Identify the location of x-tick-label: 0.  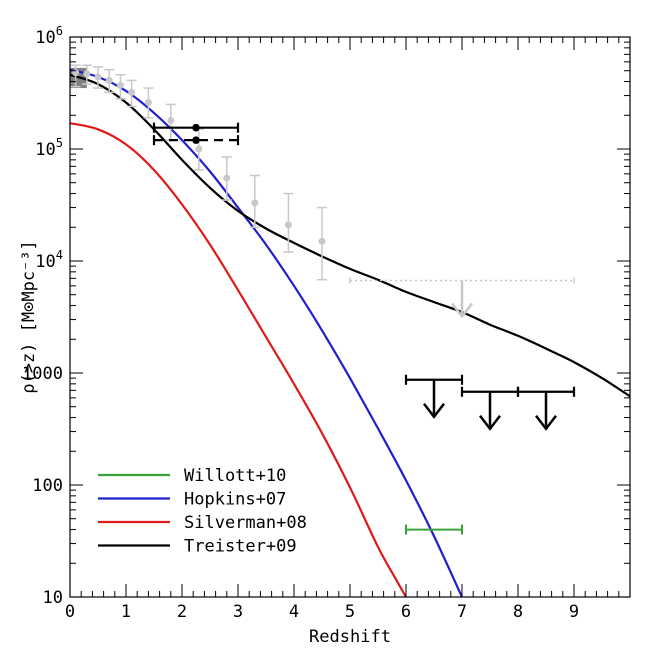
(70, 612).